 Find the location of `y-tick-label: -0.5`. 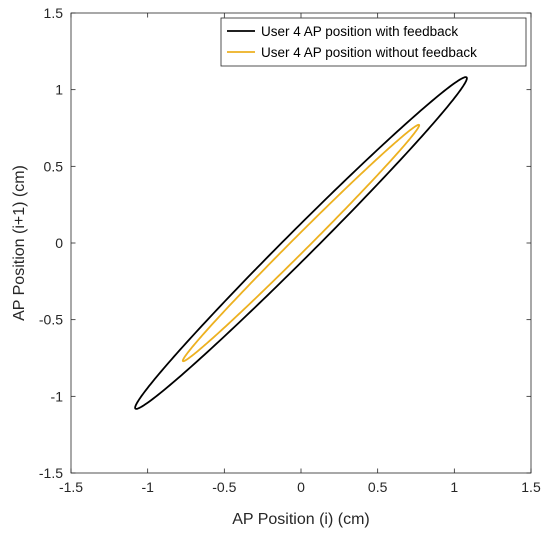

y-tick-label: -0.5 is located at coordinates (51, 320).